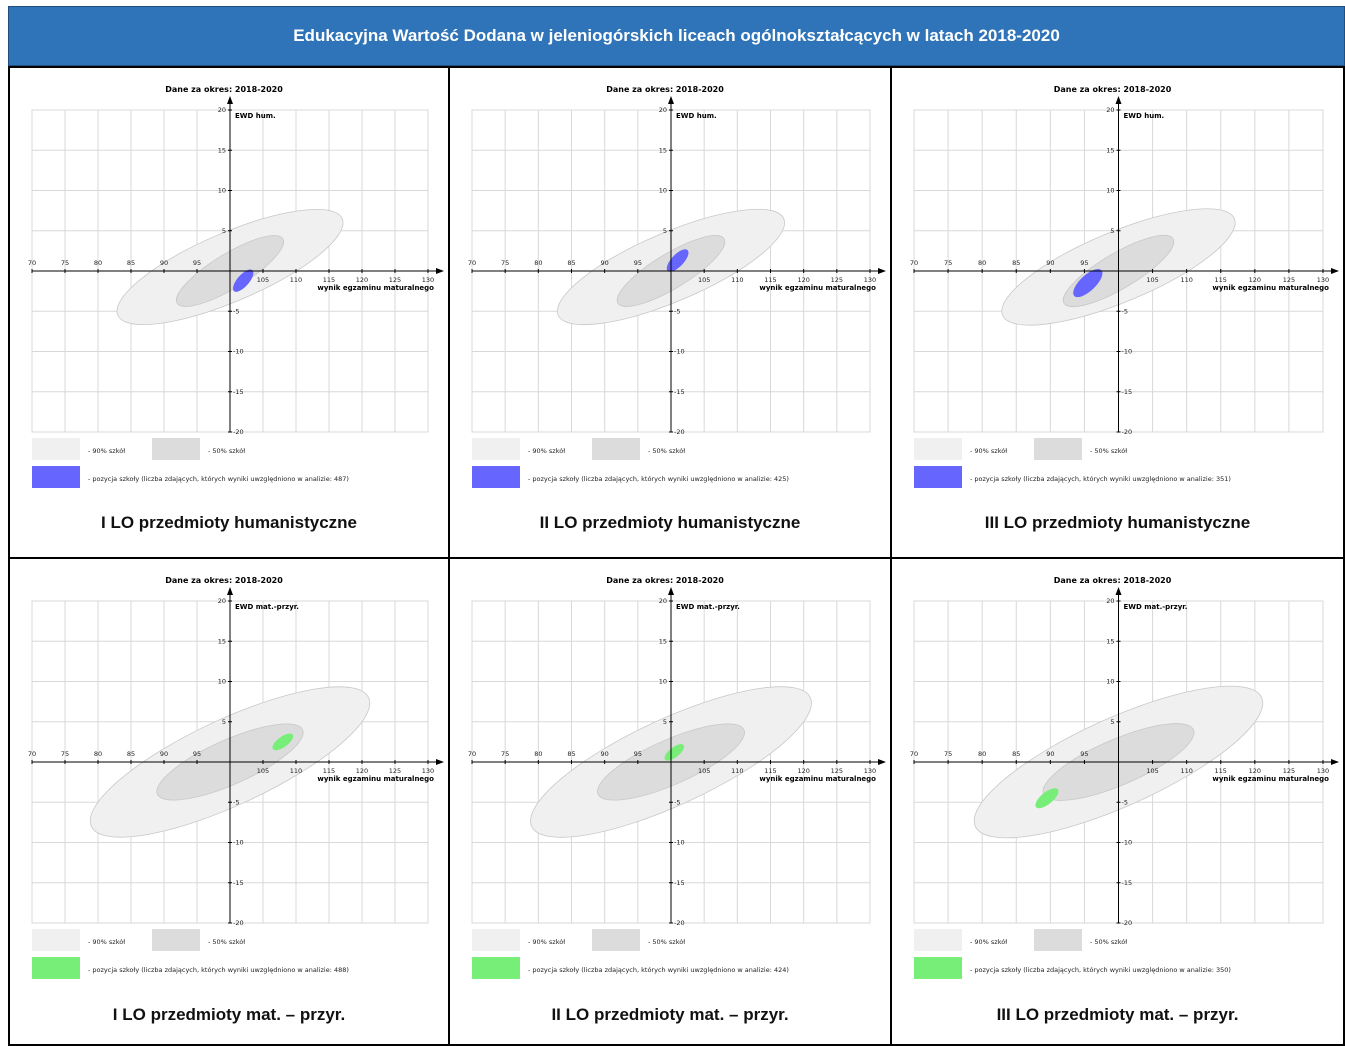 The height and width of the screenshot is (1046, 1345). What do you see at coordinates (670, 1014) in the screenshot?
I see `panel-caption: II LO przedmioty mat. – przyr.` at bounding box center [670, 1014].